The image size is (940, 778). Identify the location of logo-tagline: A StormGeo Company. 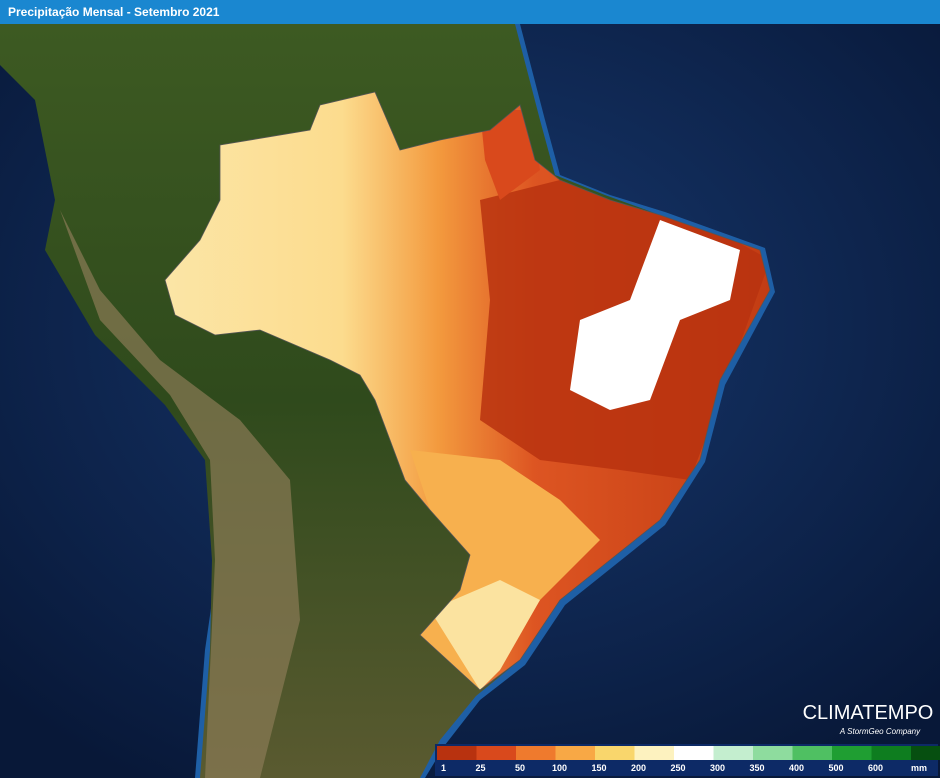
(880, 731).